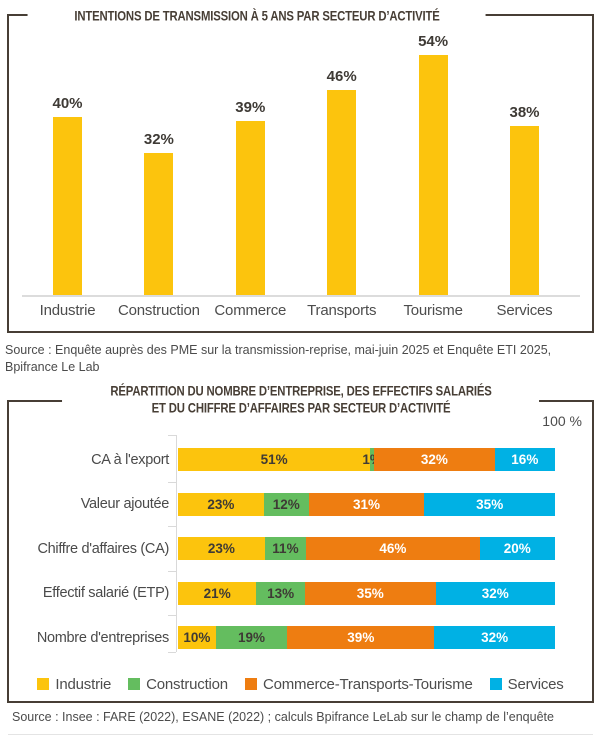  What do you see at coordinates (495, 684) in the screenshot?
I see `legend-swatch-services` at bounding box center [495, 684].